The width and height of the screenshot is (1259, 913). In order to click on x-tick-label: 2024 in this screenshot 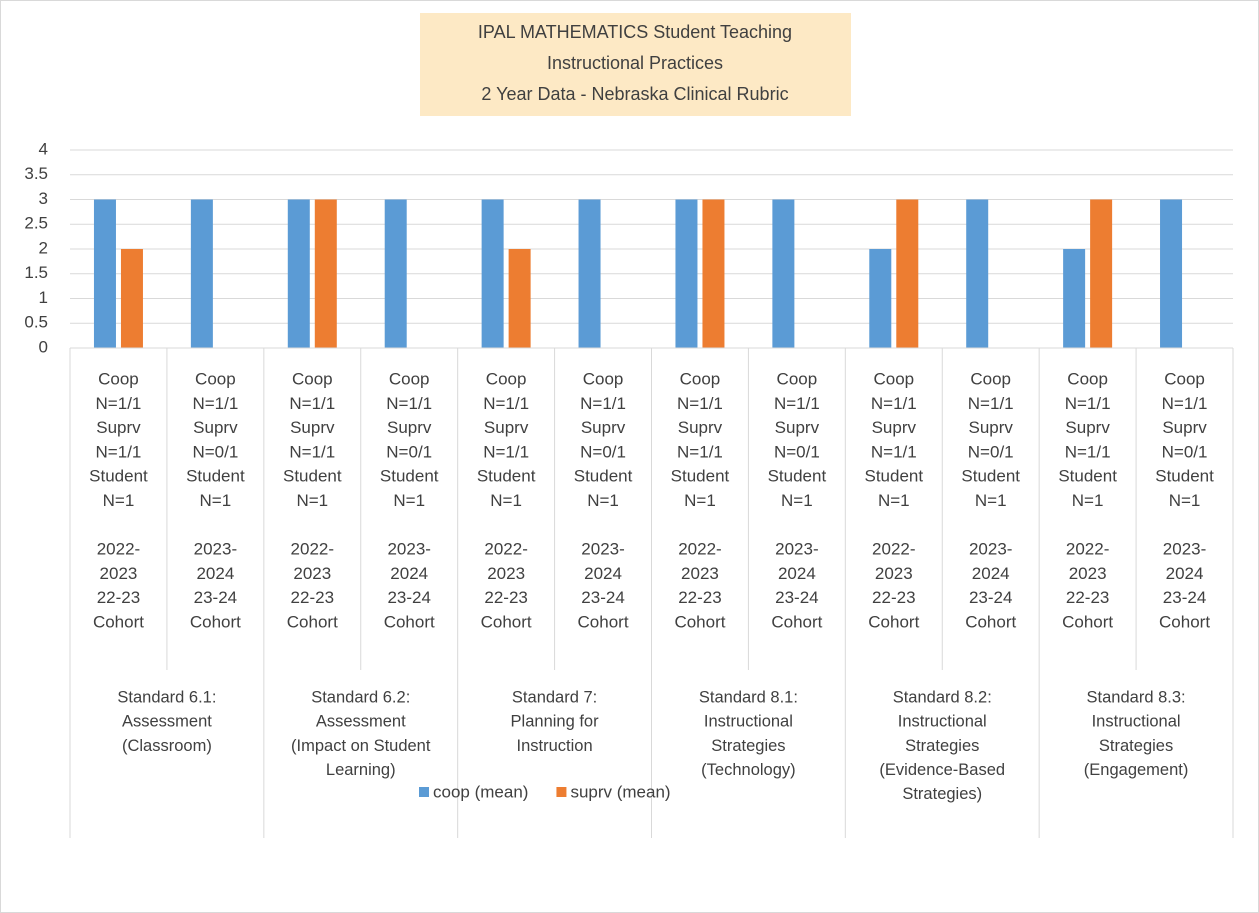, I will do `click(991, 573)`.